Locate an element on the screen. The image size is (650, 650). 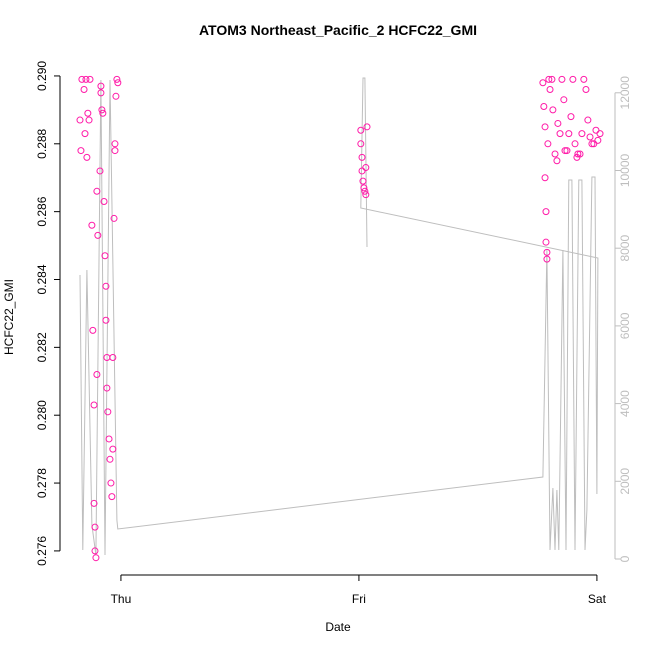
y2-tick-label: 10000 is located at coordinates (625, 170).